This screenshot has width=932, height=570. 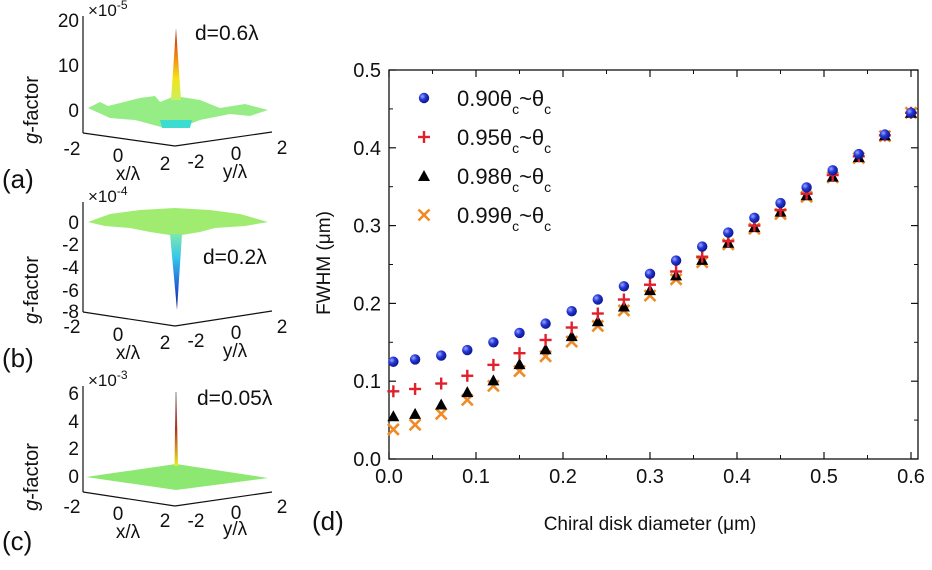 What do you see at coordinates (367, 227) in the screenshot?
I see `y-tick-label: 0.3` at bounding box center [367, 227].